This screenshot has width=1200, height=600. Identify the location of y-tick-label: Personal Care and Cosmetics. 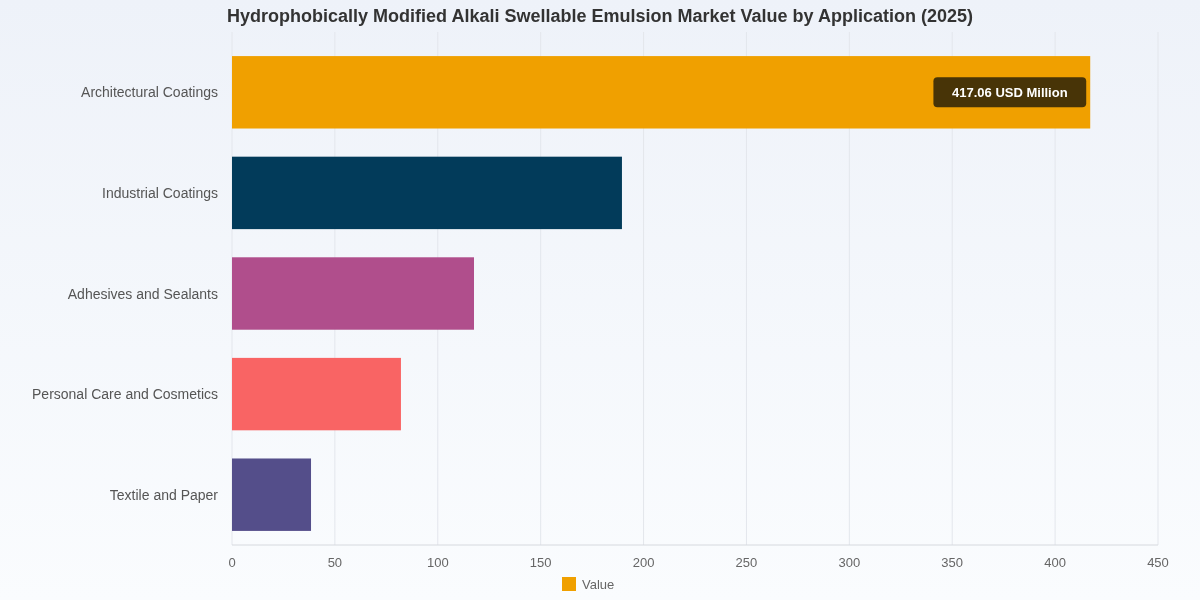
(125, 394).